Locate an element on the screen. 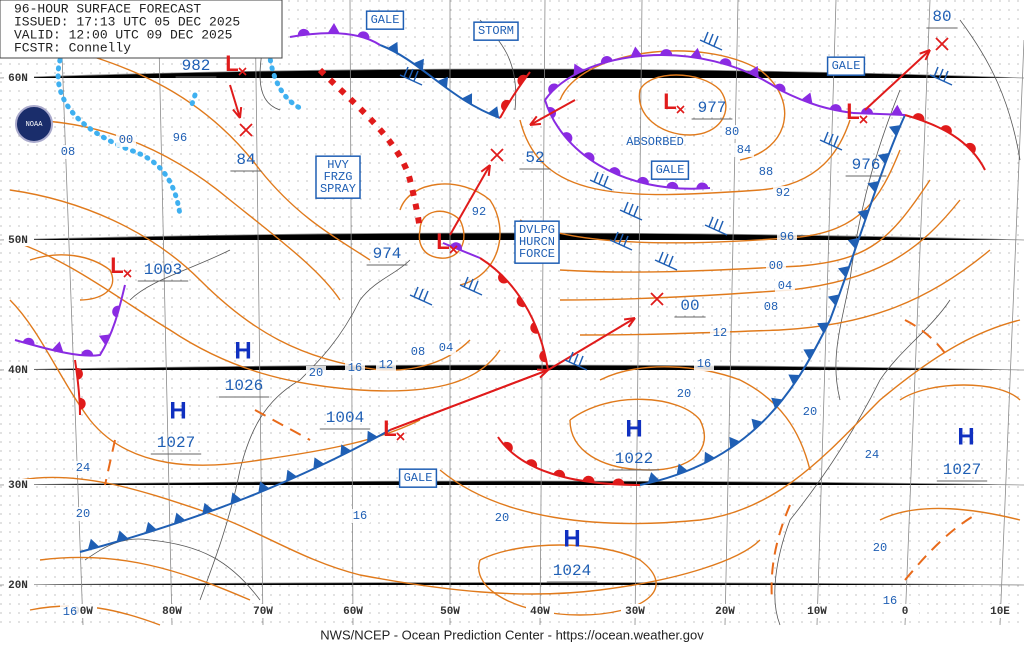  note: ABSORBED is located at coordinates (655, 142).